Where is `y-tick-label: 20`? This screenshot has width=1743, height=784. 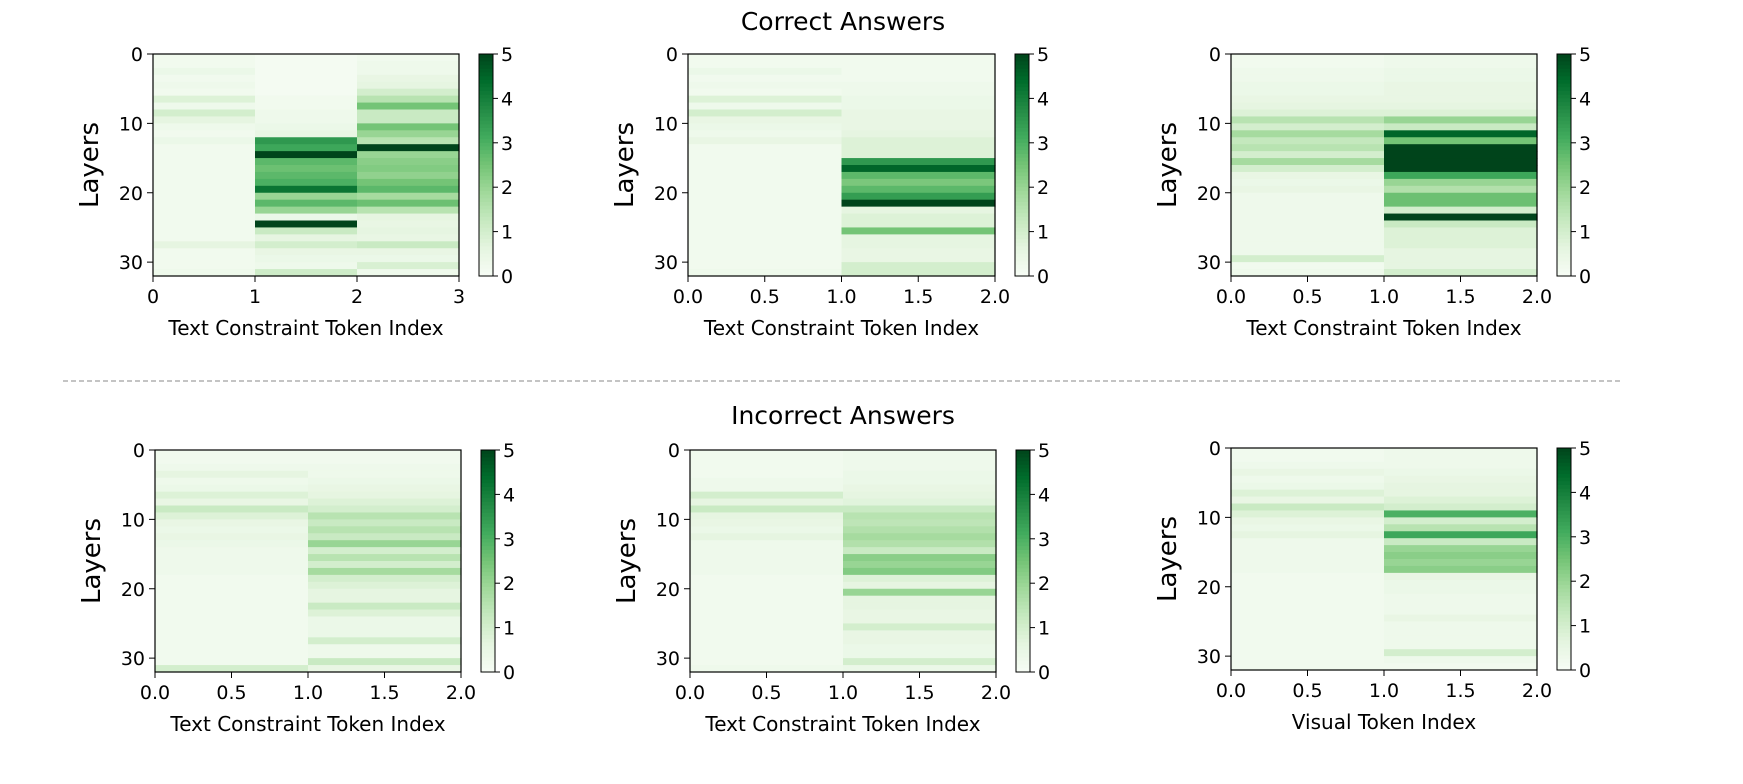
y-tick-label: 20 is located at coordinates (133, 590).